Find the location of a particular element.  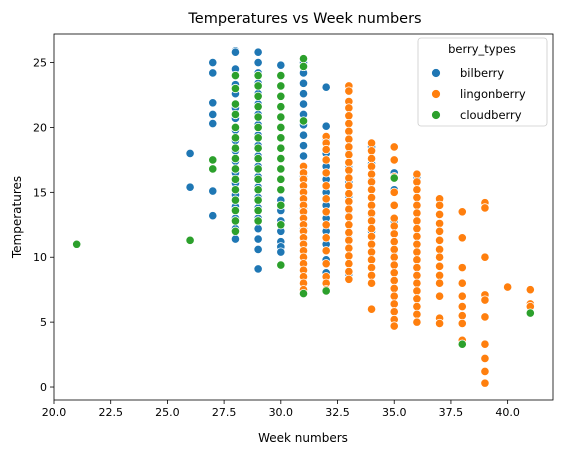

x-tick-label: 22.5 is located at coordinates (110, 412).